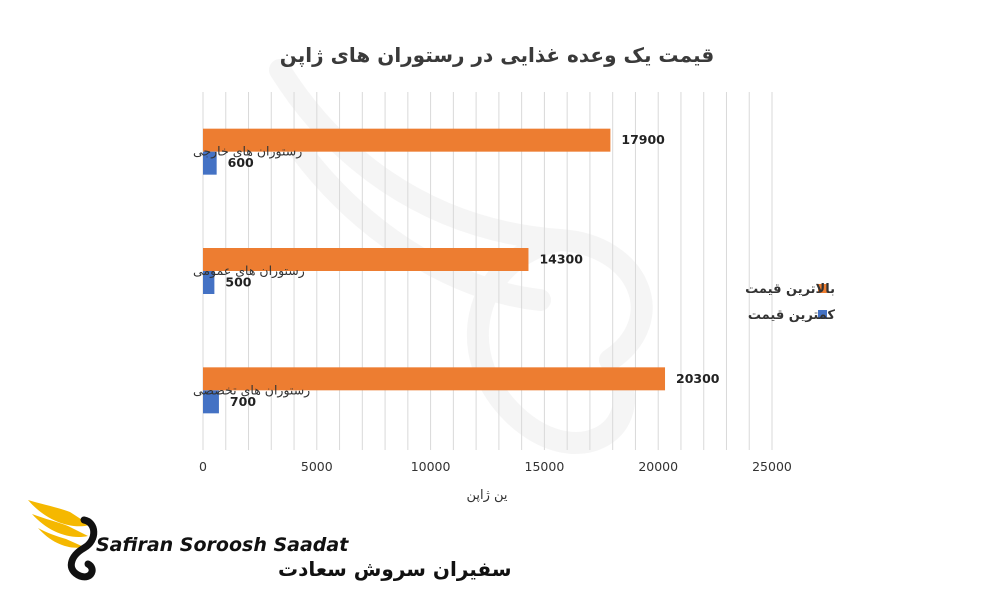  What do you see at coordinates (658, 466) in the screenshot?
I see `x-tick-label: 20000` at bounding box center [658, 466].